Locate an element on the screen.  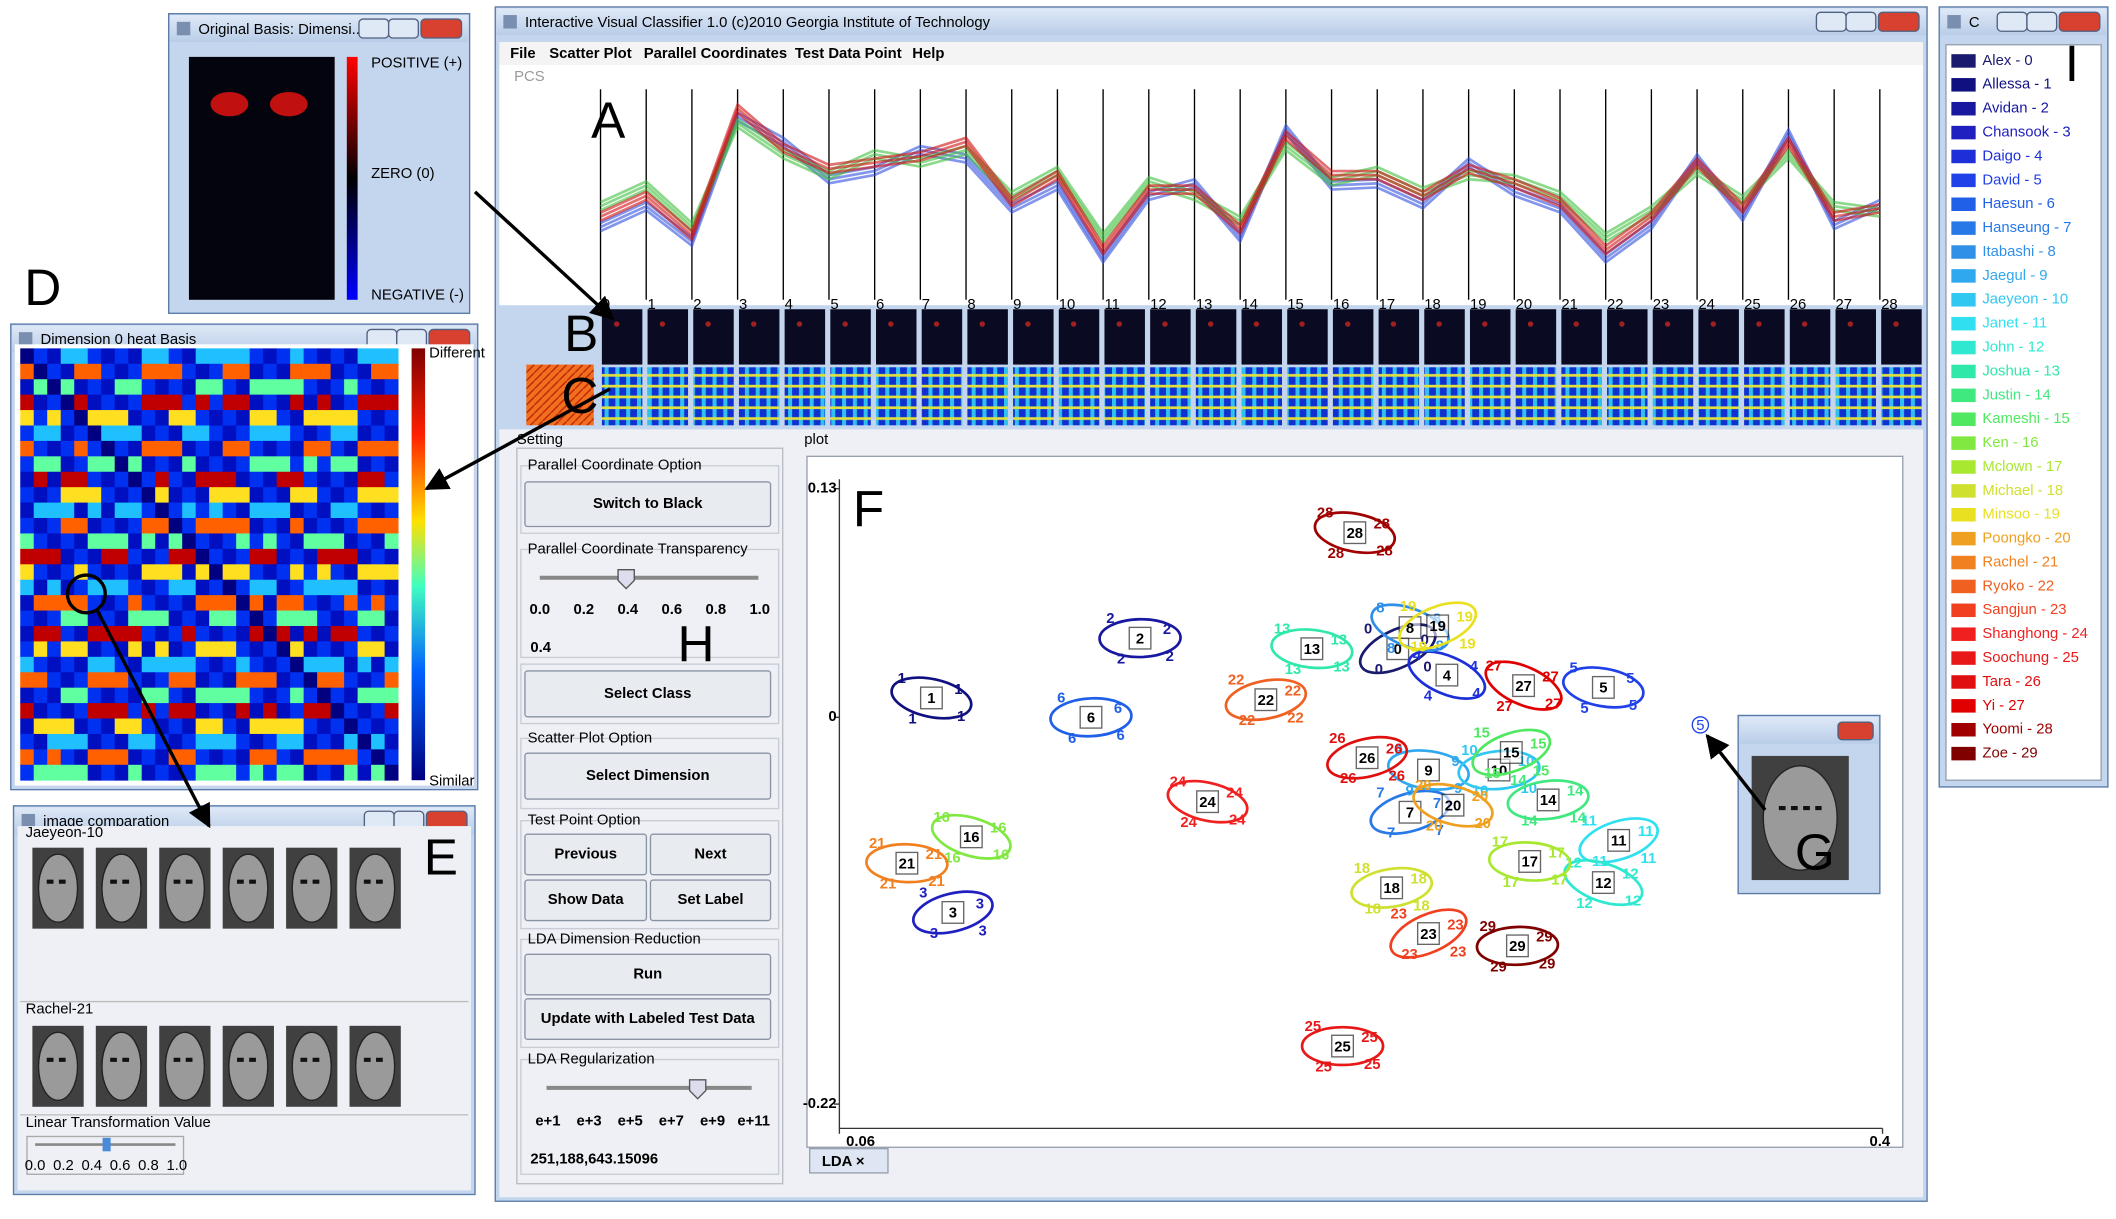
group-box is located at coordinates (650, 875).